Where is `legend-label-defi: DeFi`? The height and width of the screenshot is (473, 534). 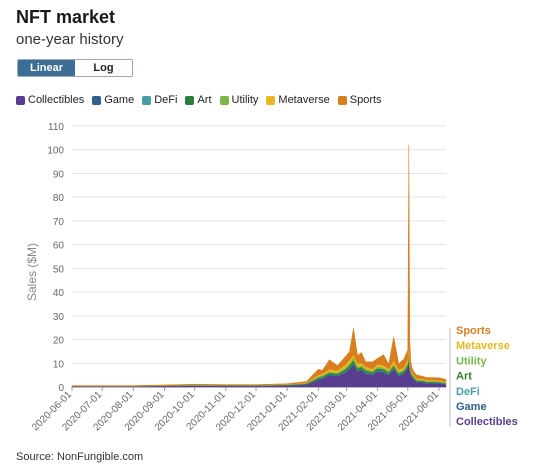 legend-label-defi: DeFi is located at coordinates (166, 100).